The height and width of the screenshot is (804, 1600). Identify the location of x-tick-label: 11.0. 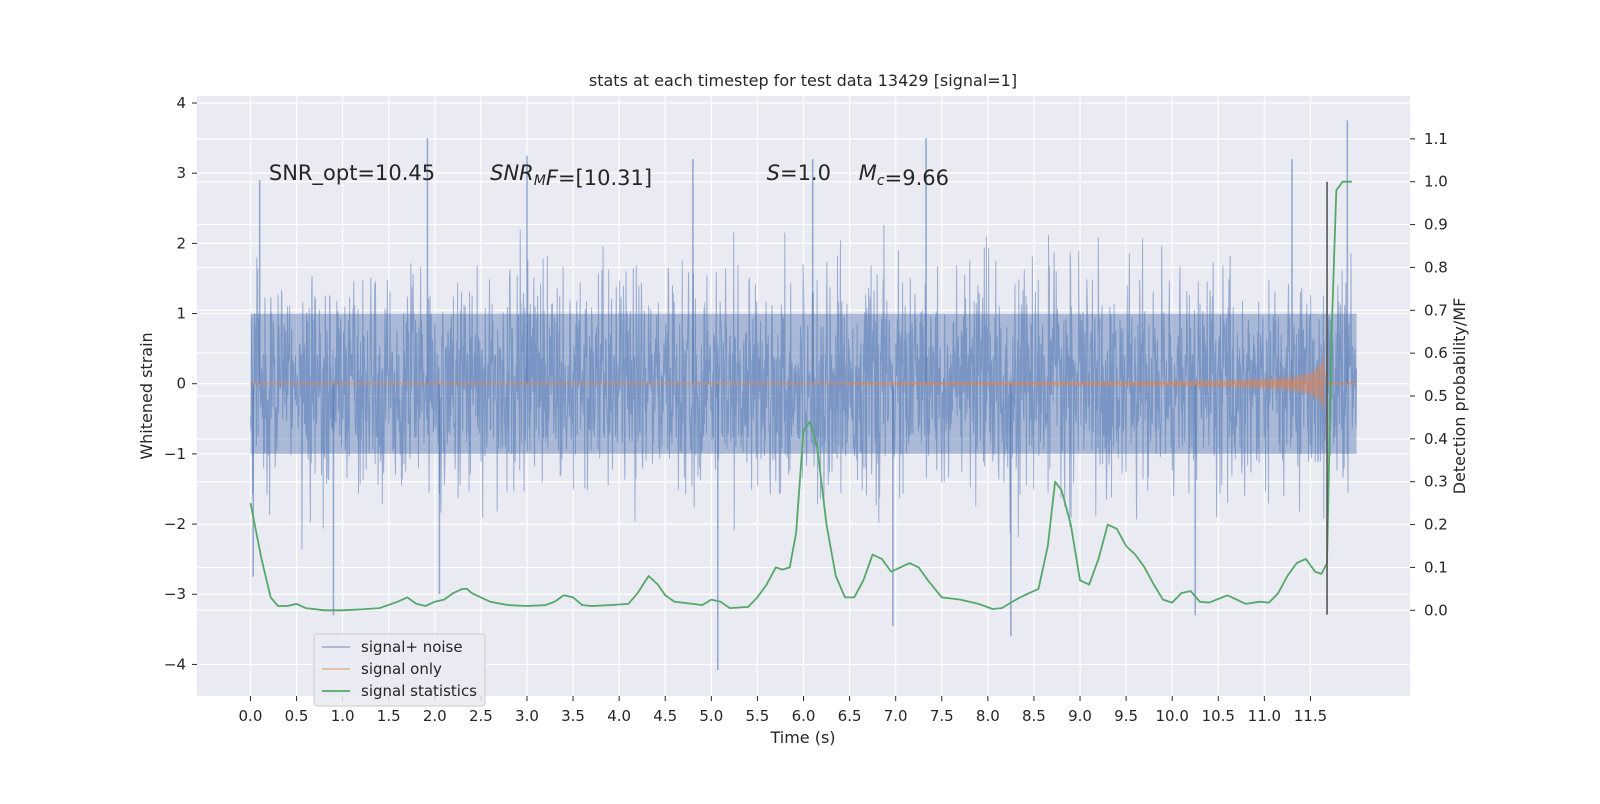
(1264, 716).